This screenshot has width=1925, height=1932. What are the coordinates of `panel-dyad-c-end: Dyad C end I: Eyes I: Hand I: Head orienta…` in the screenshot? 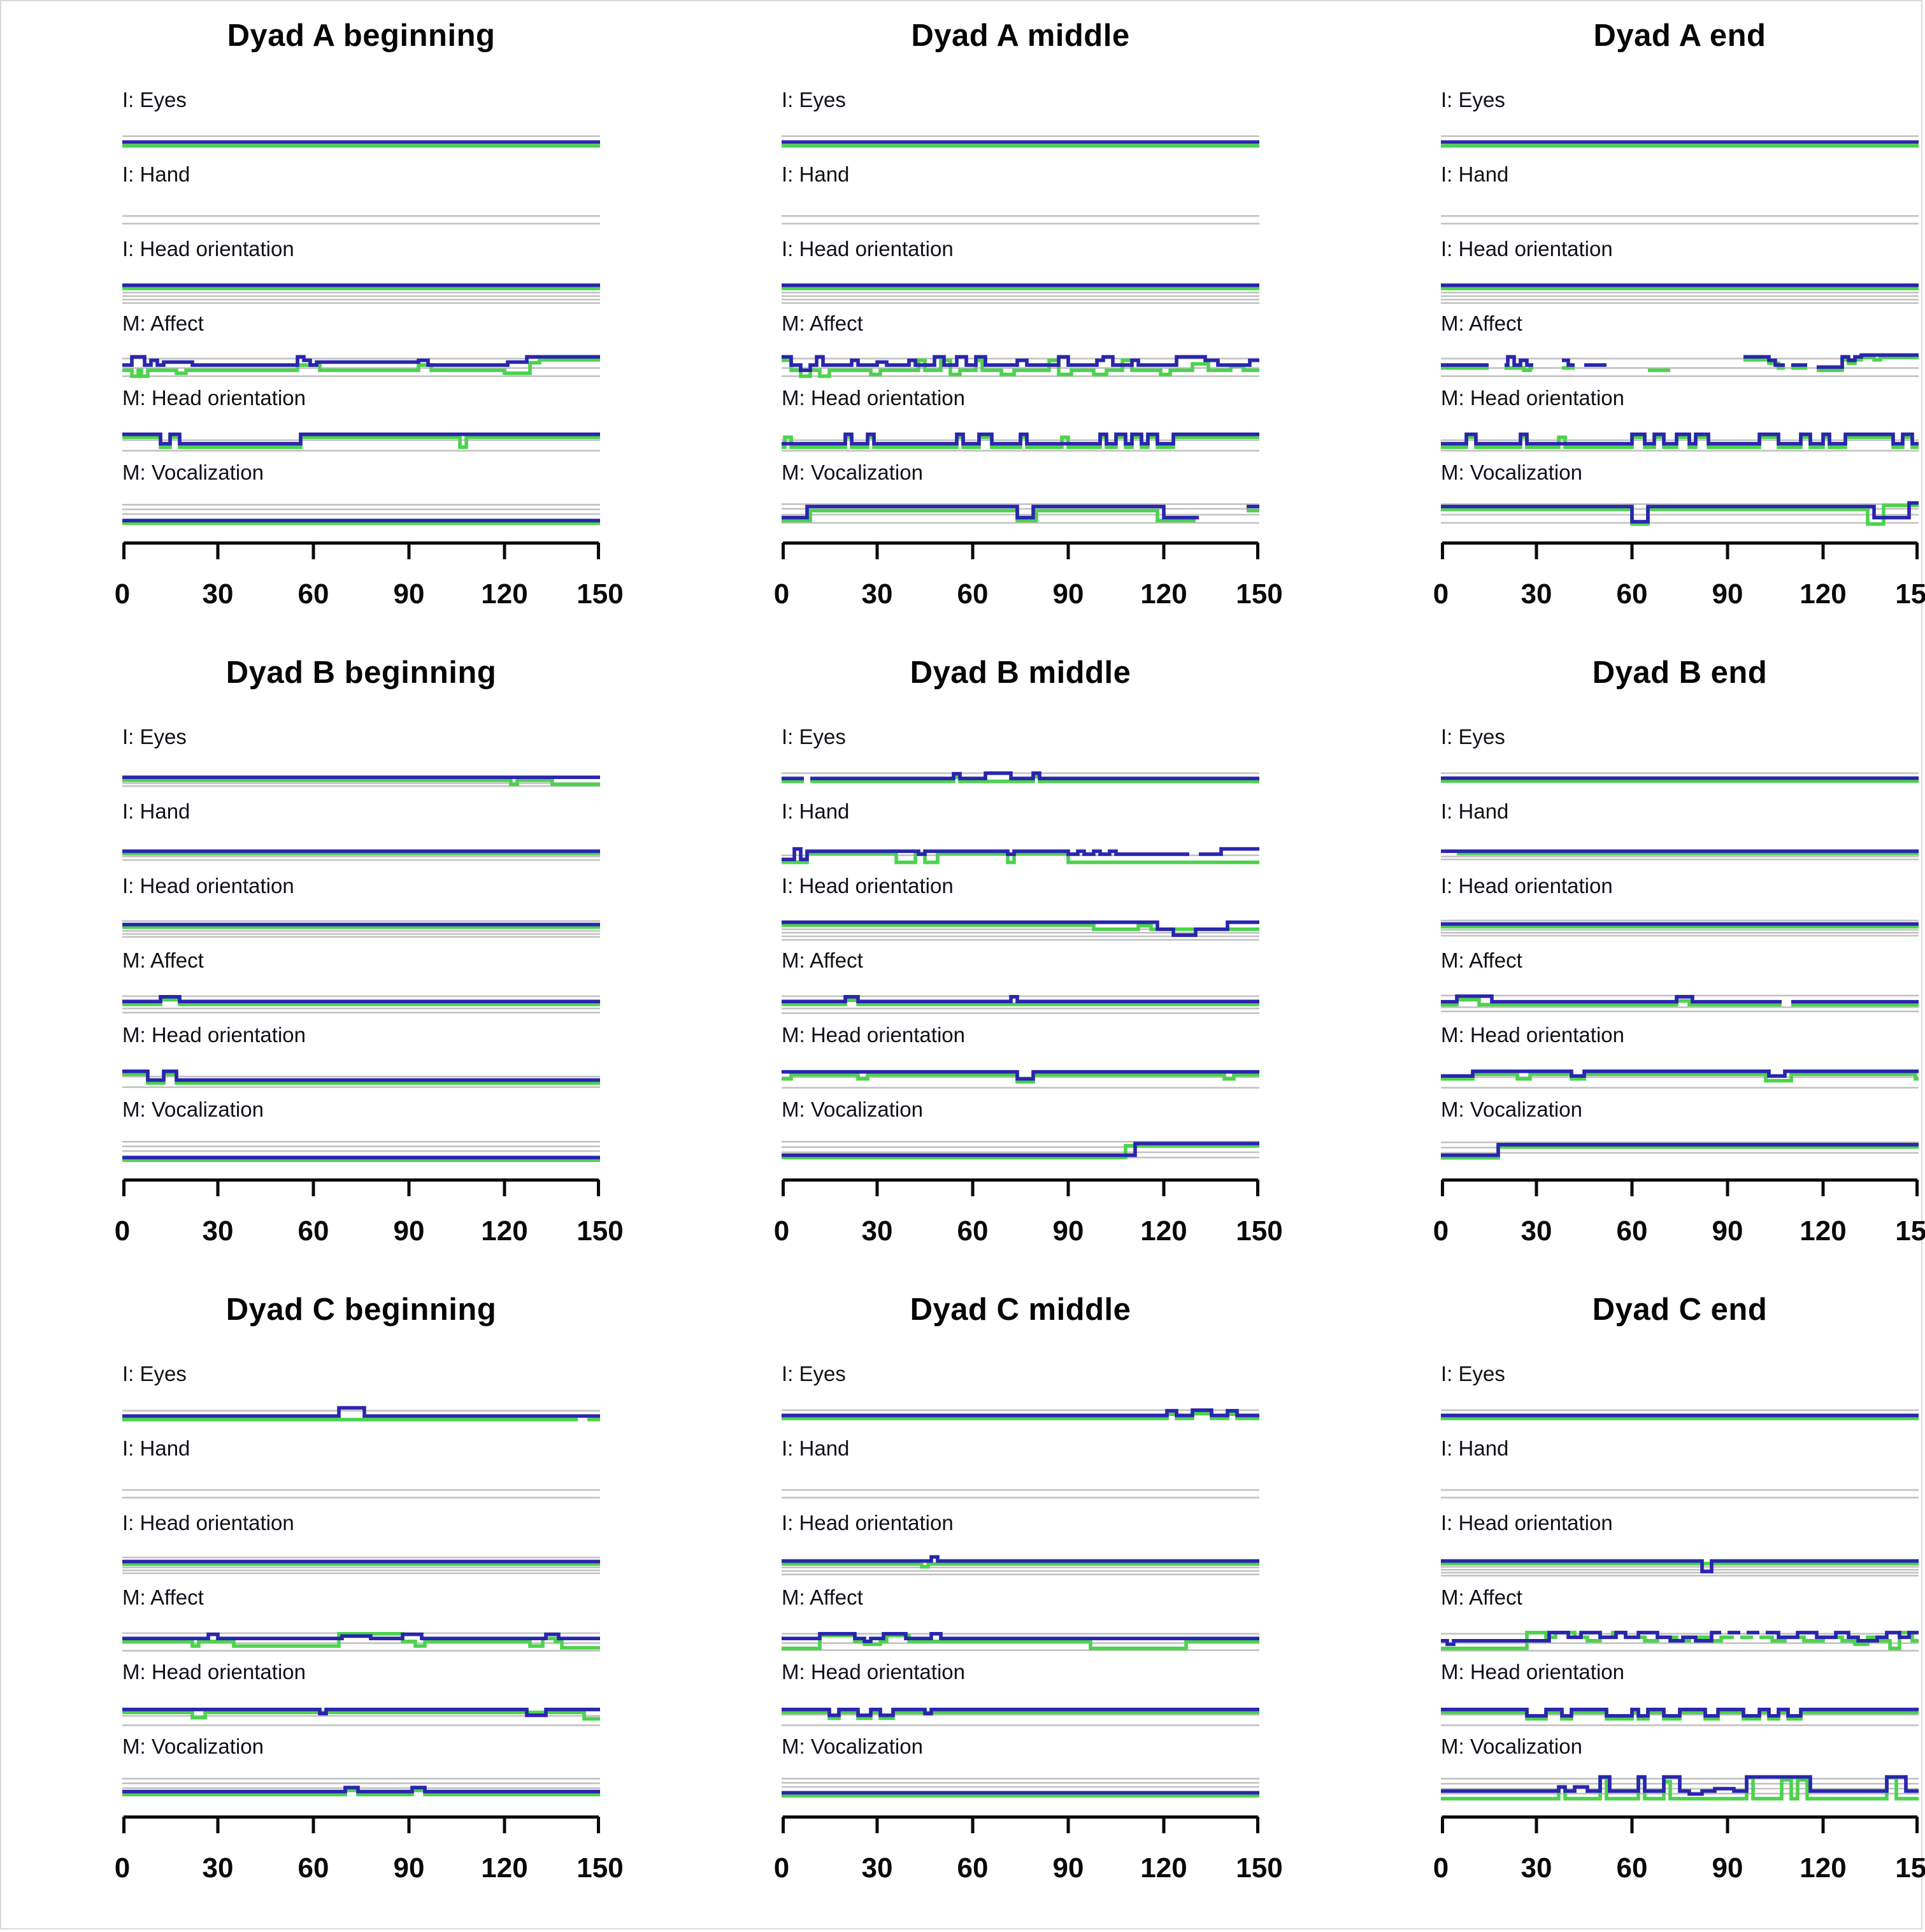 It's located at (1679, 1600).